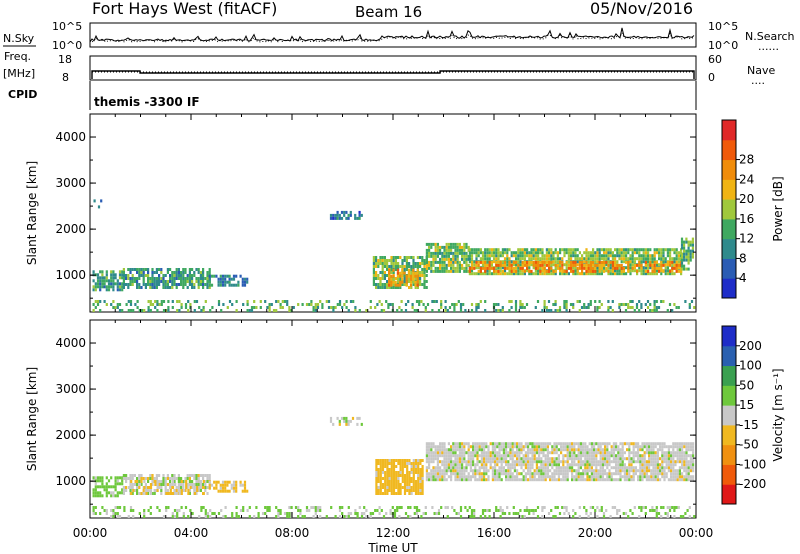 This screenshot has height=554, width=800. What do you see at coordinates (729, 356) in the screenshot?
I see `velocity-colorbar-segment` at bounding box center [729, 356].